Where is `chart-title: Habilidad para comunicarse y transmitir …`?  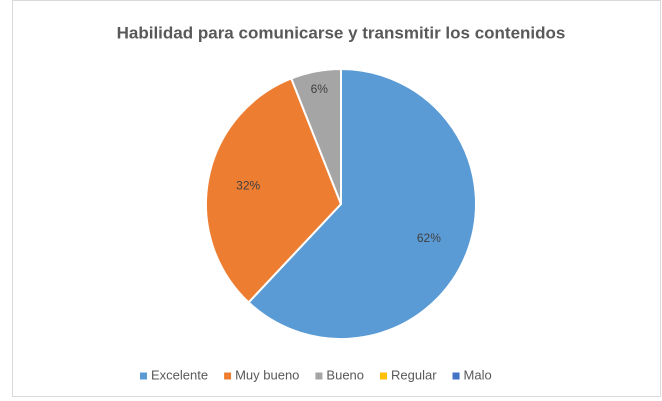
chart-title: Habilidad para comunicarse y transmitir … is located at coordinates (341, 32).